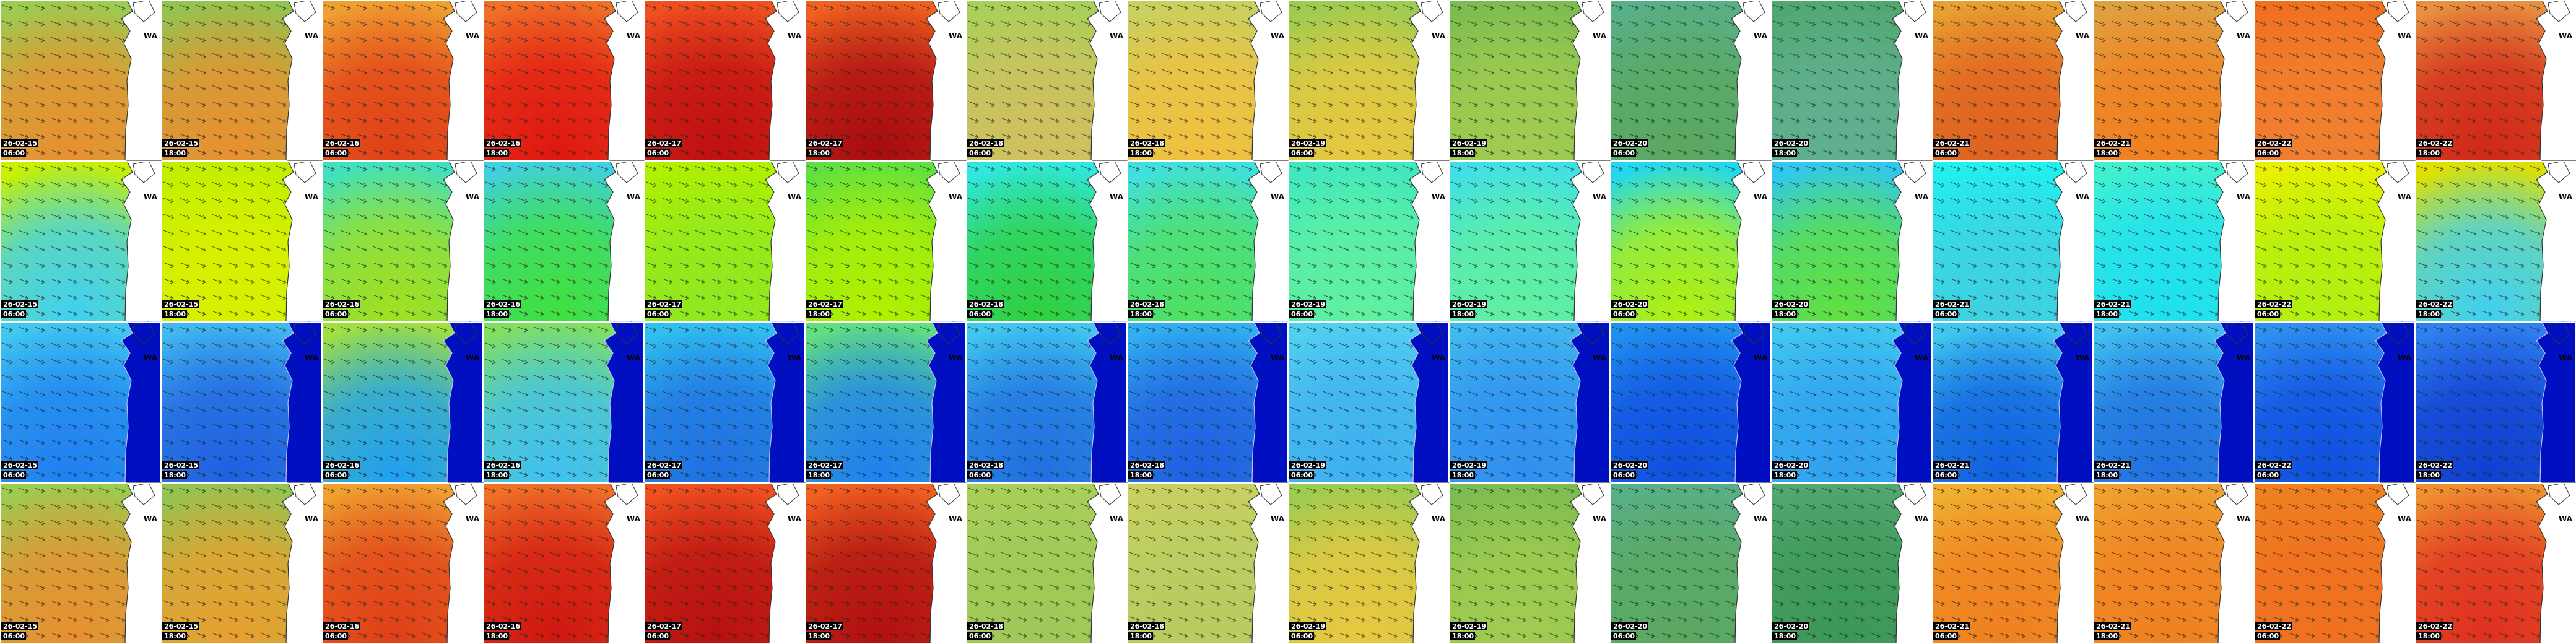 This screenshot has width=2576, height=644. What do you see at coordinates (181, 465) in the screenshot?
I see `date-label: 26-02-15` at bounding box center [181, 465].